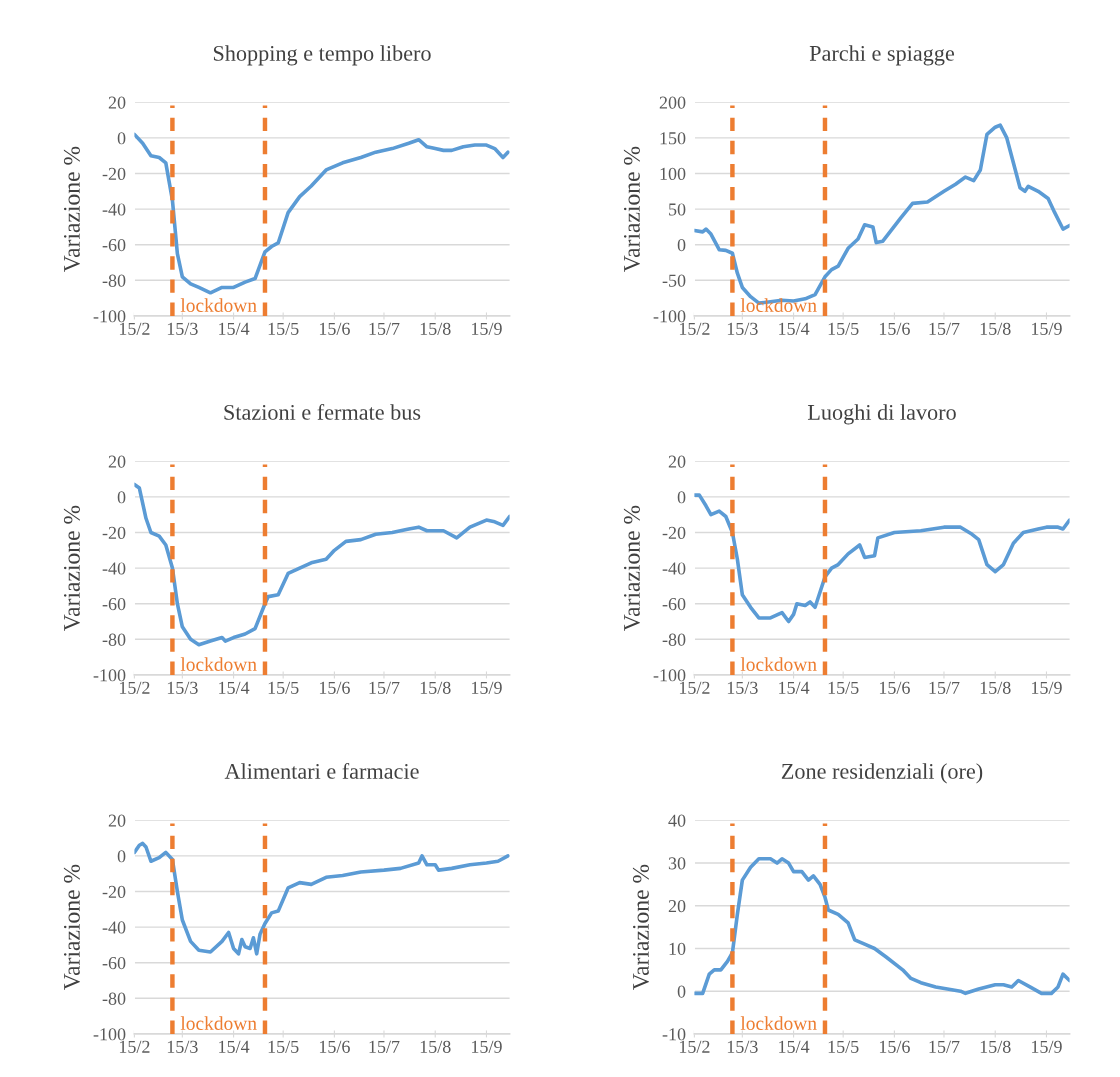  I want to click on y-tick-label: -50, so click(674, 280).